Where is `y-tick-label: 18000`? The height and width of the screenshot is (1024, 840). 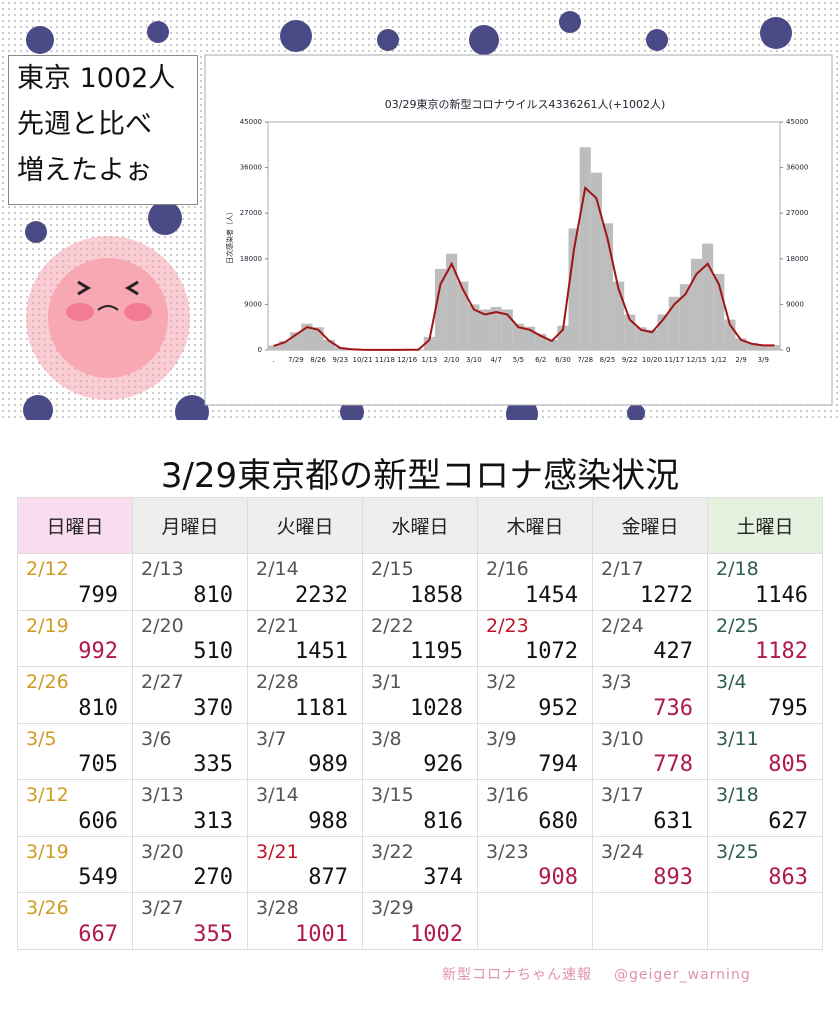
y-tick-label: 18000 is located at coordinates (251, 259).